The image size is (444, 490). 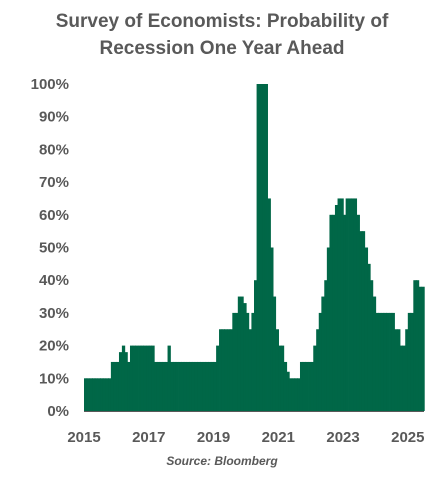 I want to click on y-tick-label: 60%, so click(x=54, y=215).